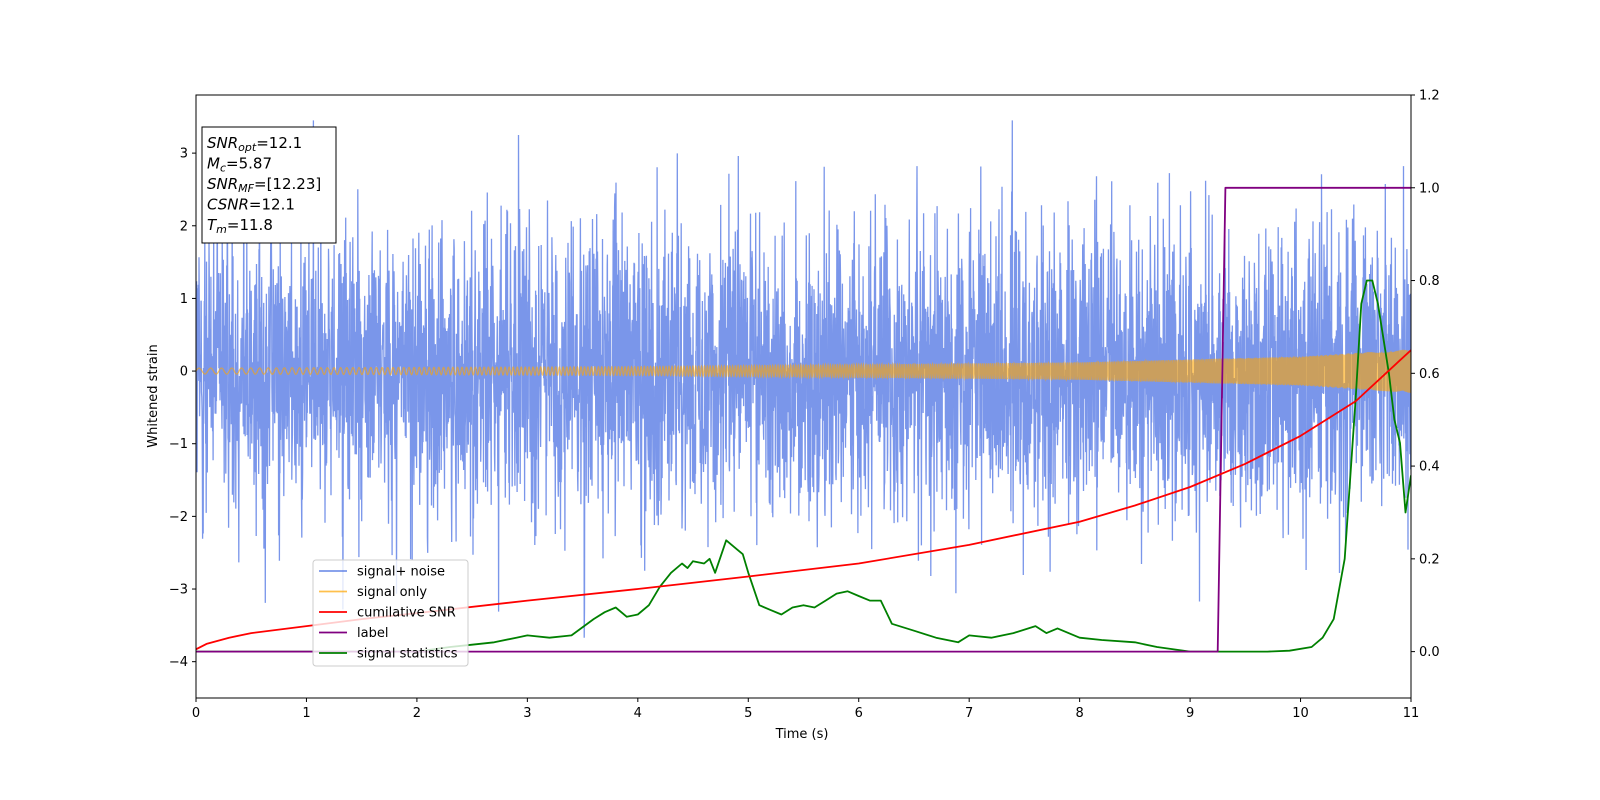 Image resolution: width=1600 pixels, height=800 pixels. I want to click on x-tick-label: 5, so click(748, 713).